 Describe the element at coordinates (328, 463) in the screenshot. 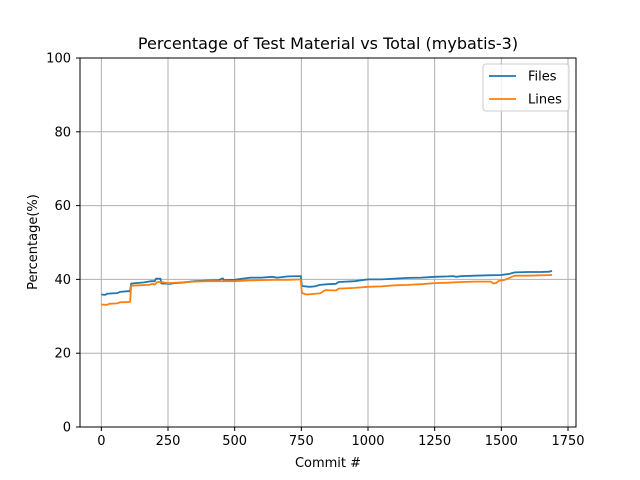

I see `x-axis-label: Commit #` at that location.